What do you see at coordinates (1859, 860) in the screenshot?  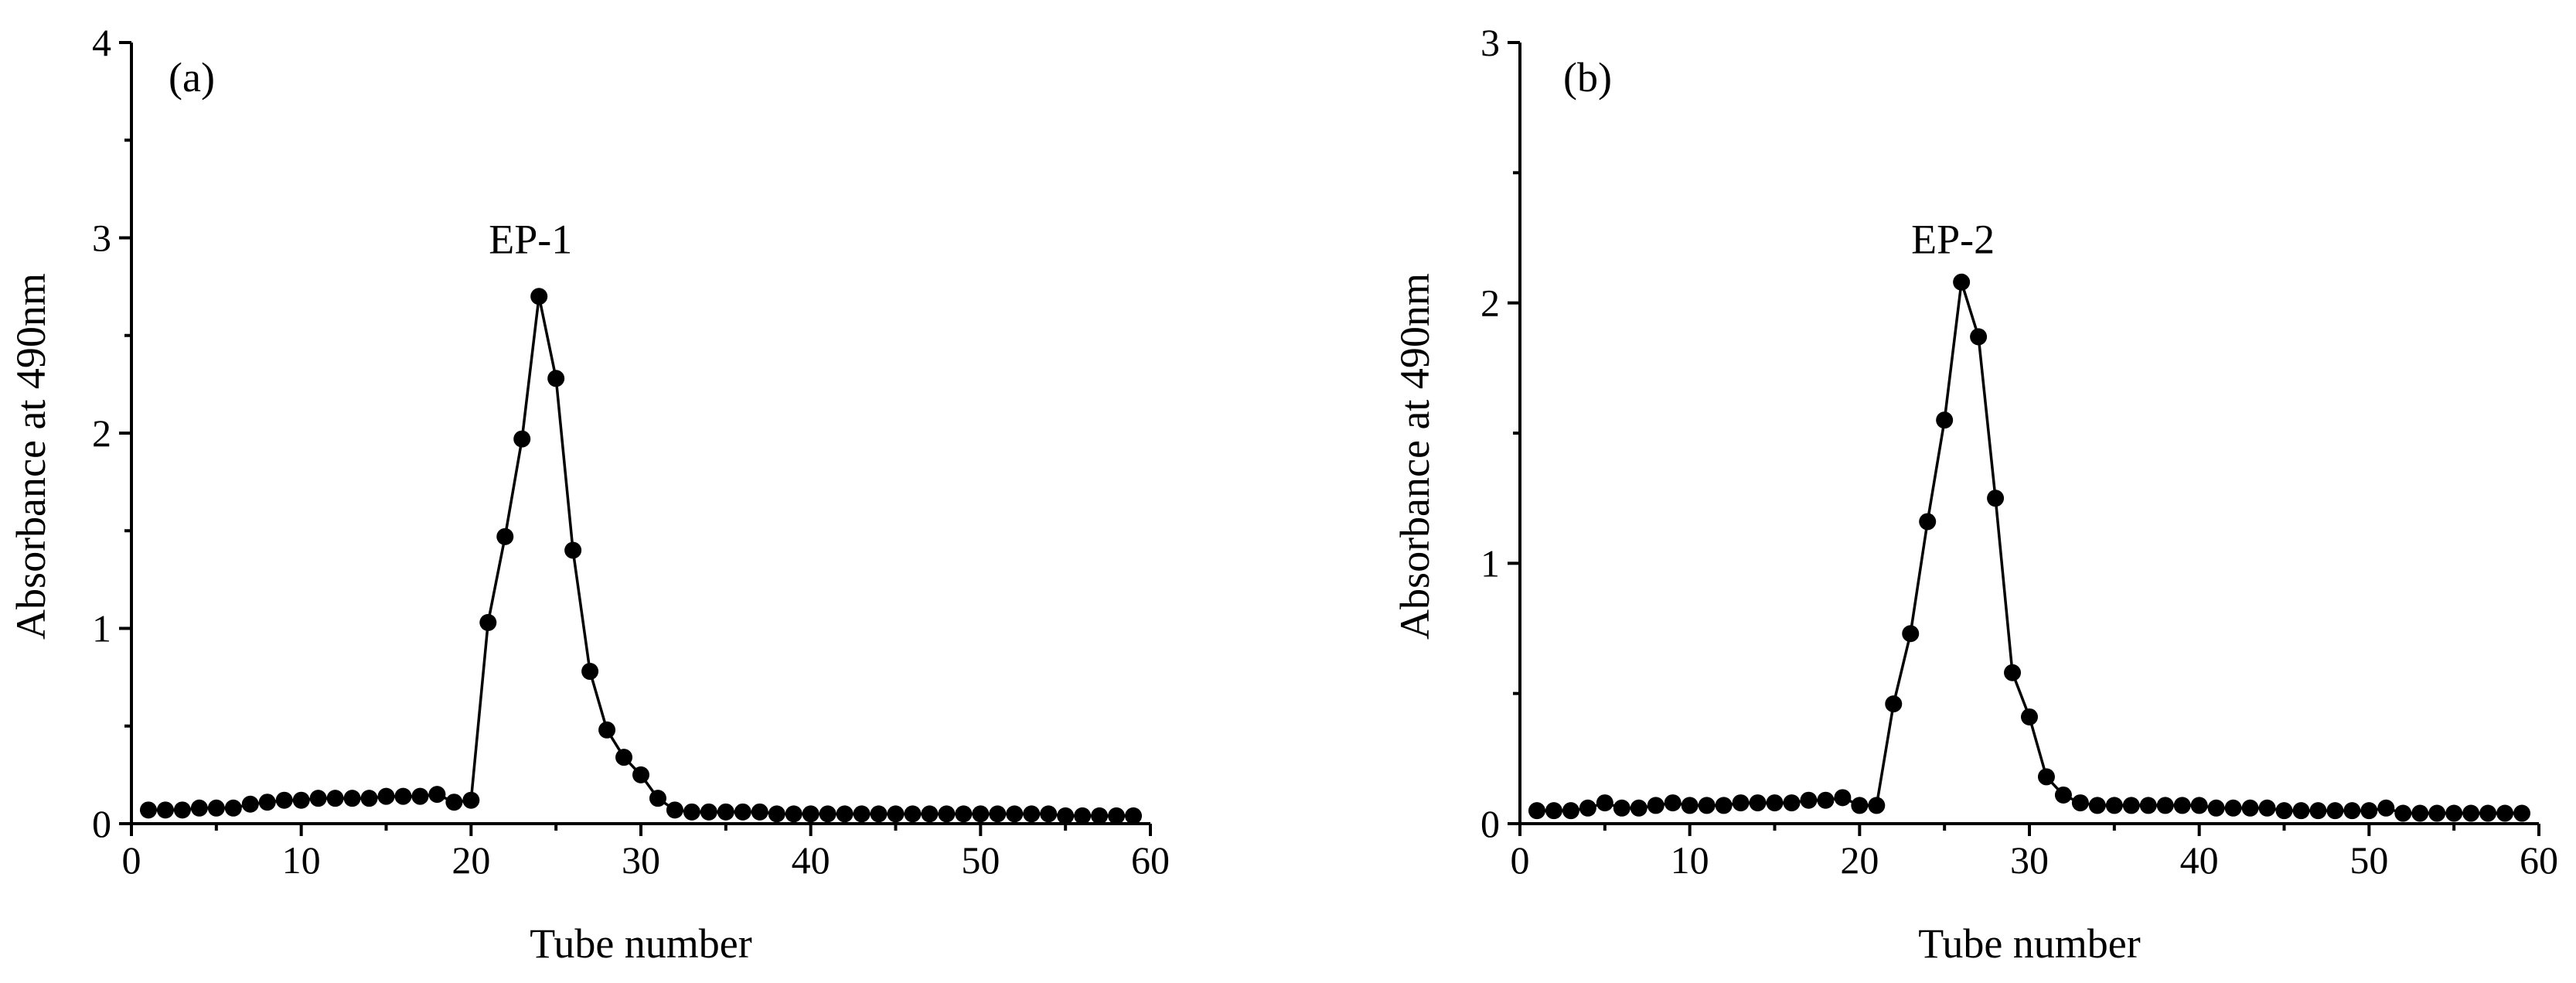 I see `x-tick-label: 20` at bounding box center [1859, 860].